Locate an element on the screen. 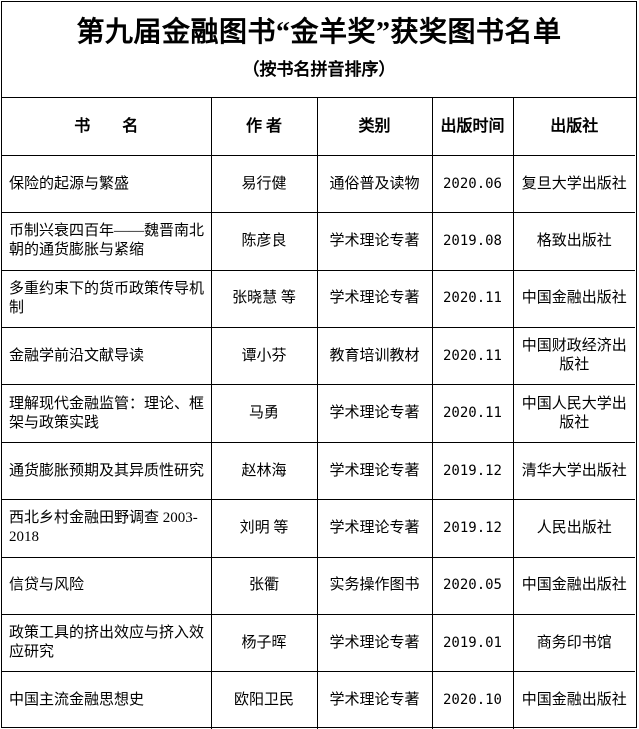 The width and height of the screenshot is (639, 729). cell-book-title: 信贷与风险 is located at coordinates (107, 586).